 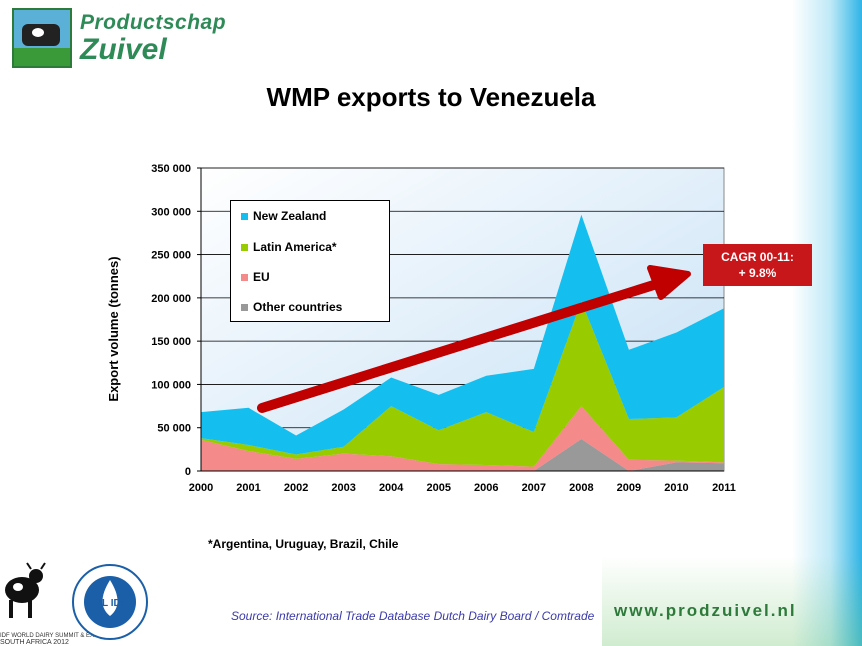 What do you see at coordinates (486, 488) in the screenshot?
I see `x-tick-label: 2006` at bounding box center [486, 488].